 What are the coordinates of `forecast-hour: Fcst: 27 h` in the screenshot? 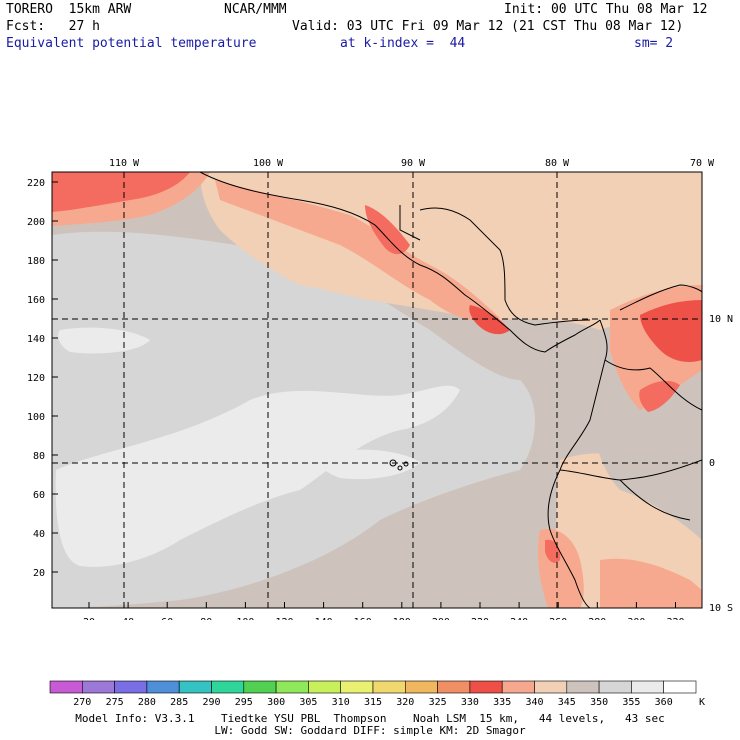 It's located at (53, 26).